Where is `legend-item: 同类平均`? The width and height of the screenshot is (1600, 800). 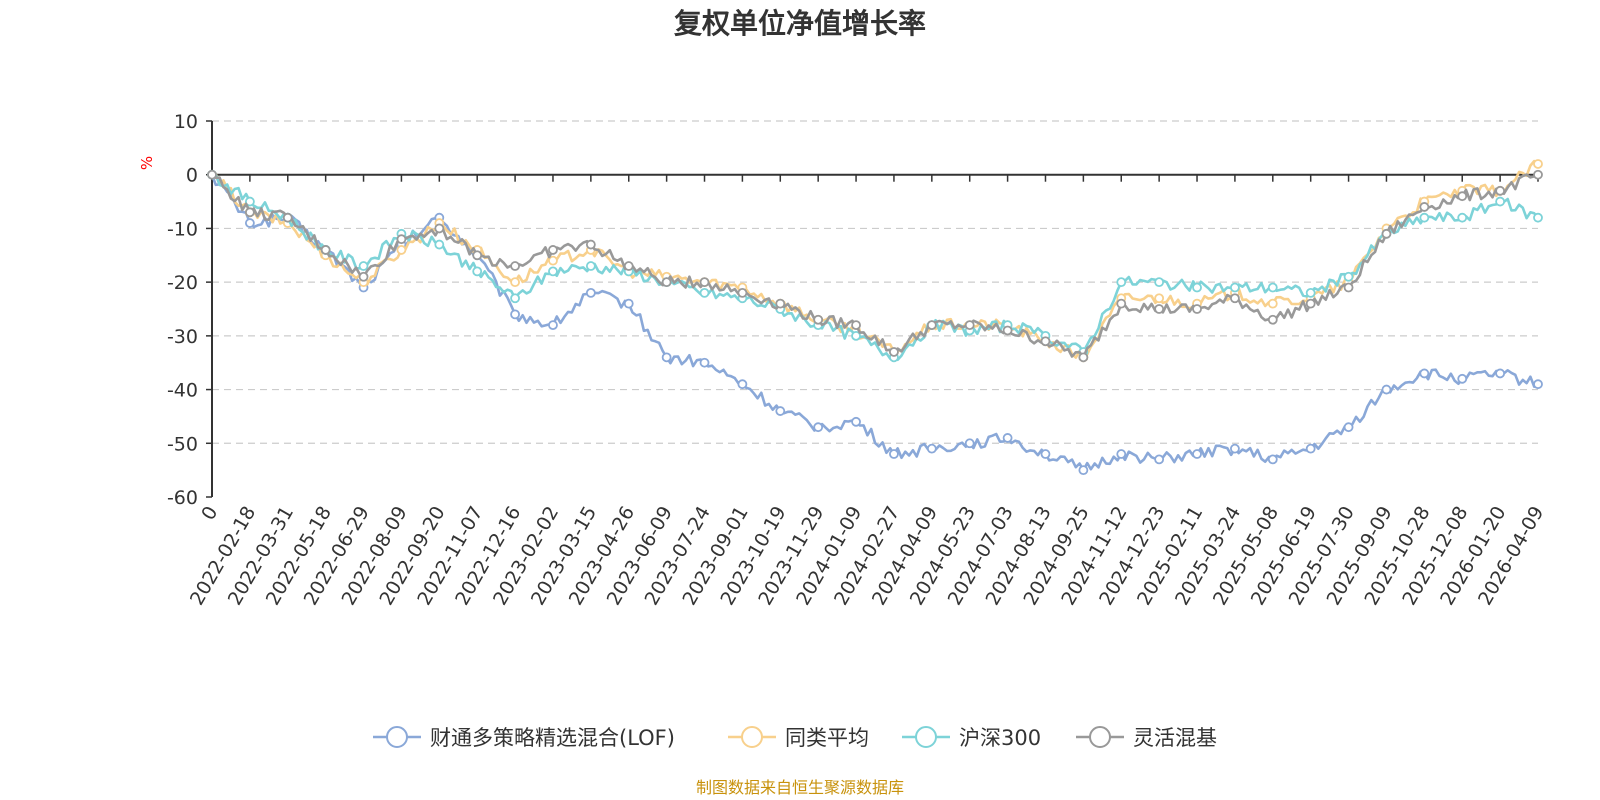 legend-item: 同类平均 is located at coordinates (798, 738).